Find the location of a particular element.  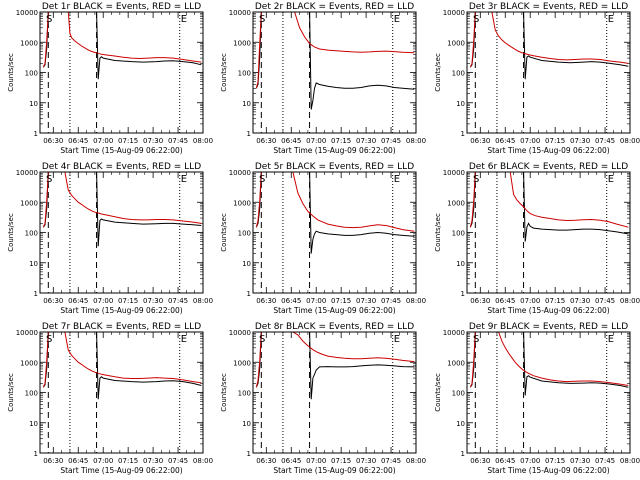

chart-title: Det 1r BLACK = Events, RED = LLD is located at coordinates (121, 7).